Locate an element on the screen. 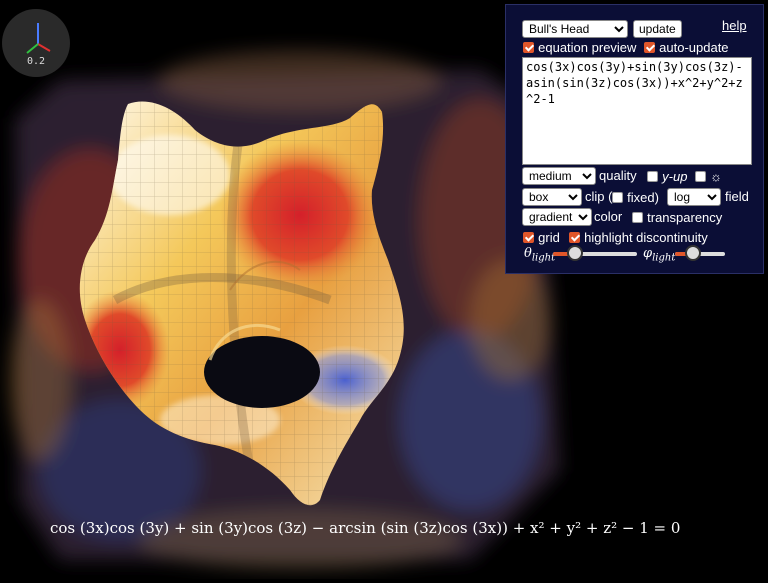 This screenshot has width=768, height=583. phi-light-slider-thumb is located at coordinates (693, 253).